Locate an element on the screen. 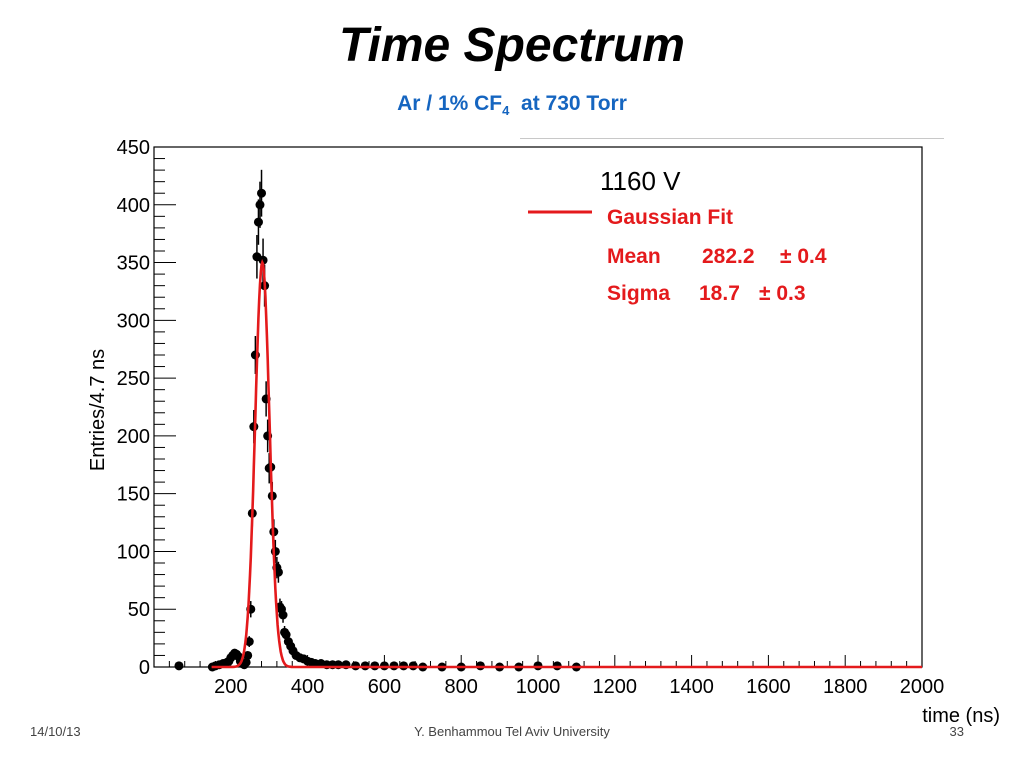  x-tick-label: 1800 is located at coordinates (845, 687).